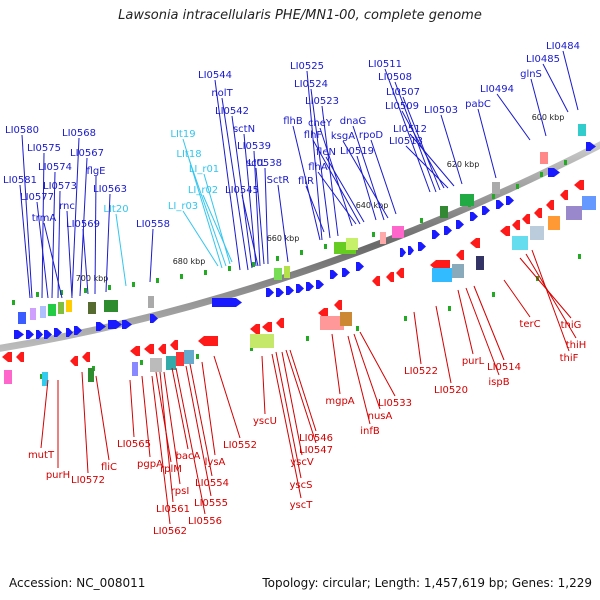 This screenshot has width=600, height=600. What do you see at coordinates (171, 469) in the screenshot?
I see `reverse-gene-label-rplm: rplM` at bounding box center [171, 469].